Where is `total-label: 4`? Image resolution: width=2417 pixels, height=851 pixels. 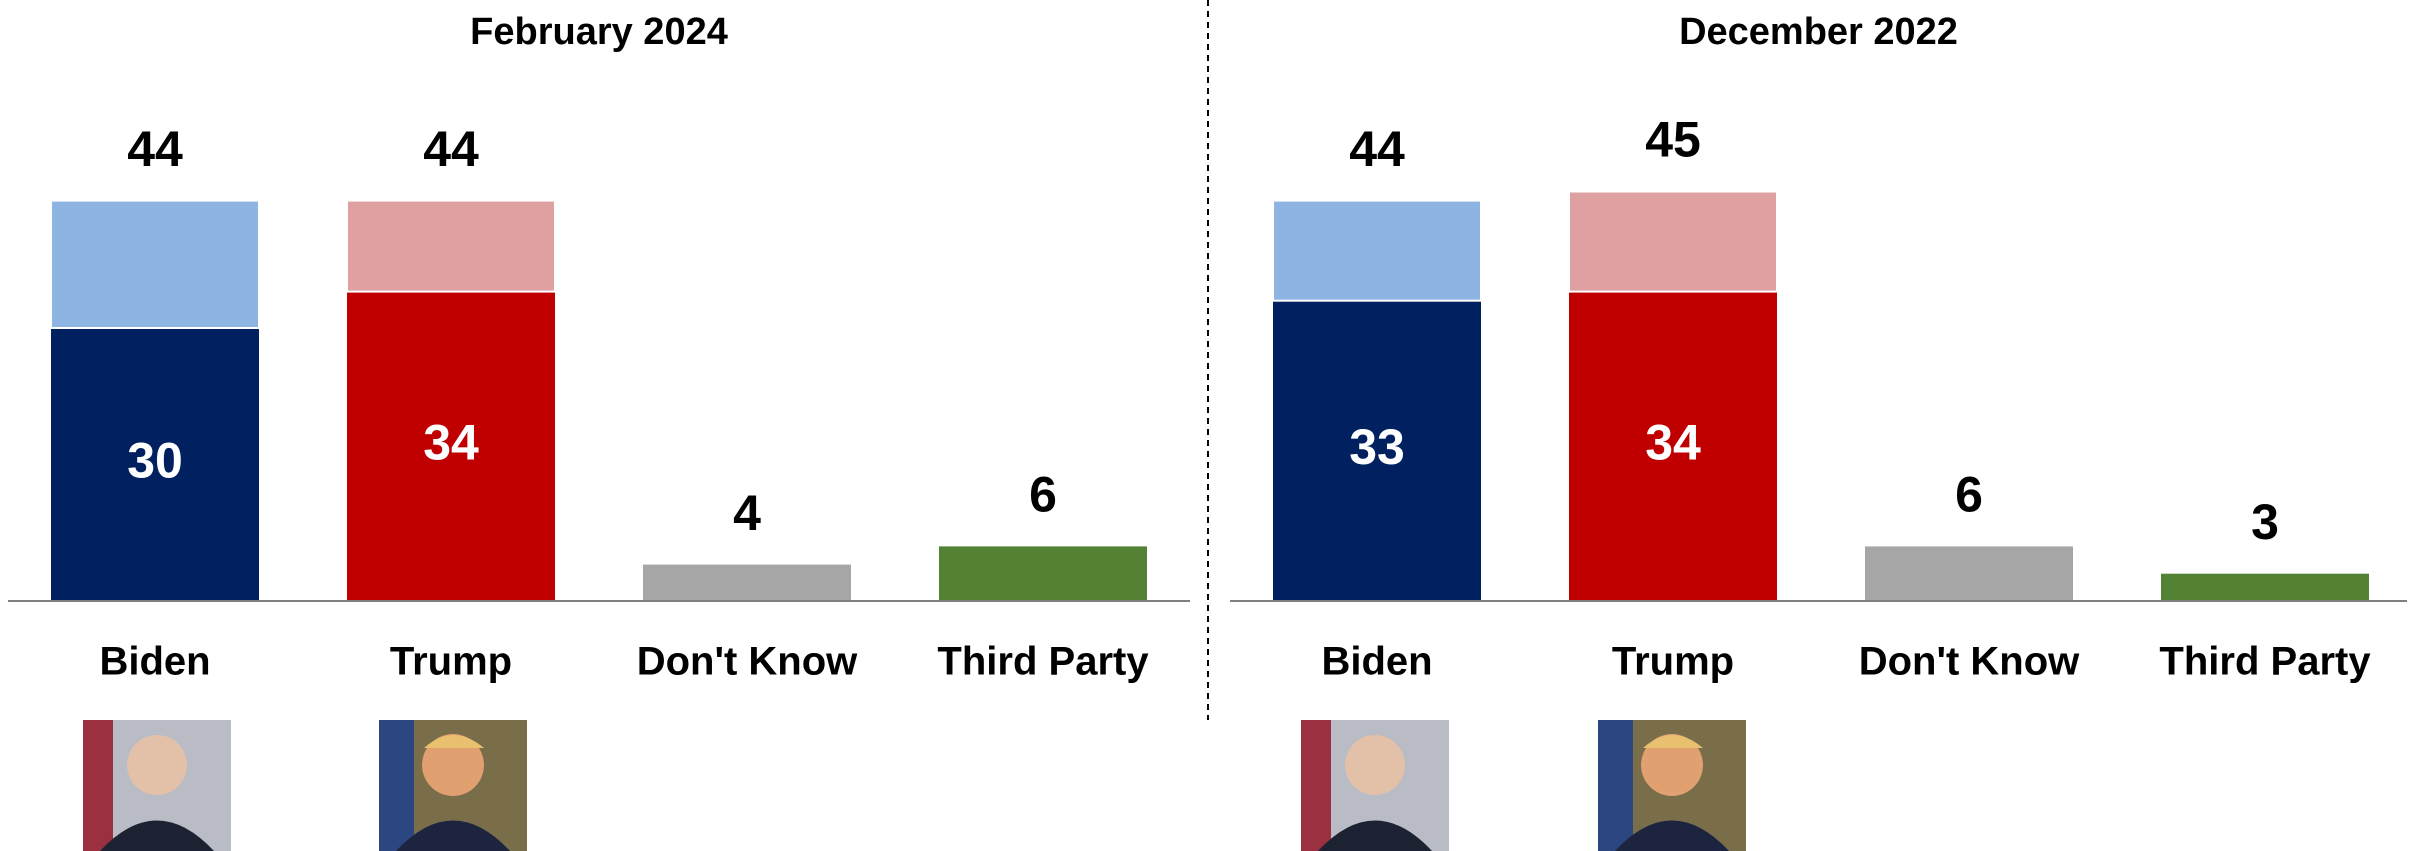
total-label: 4 is located at coordinates (747, 513).